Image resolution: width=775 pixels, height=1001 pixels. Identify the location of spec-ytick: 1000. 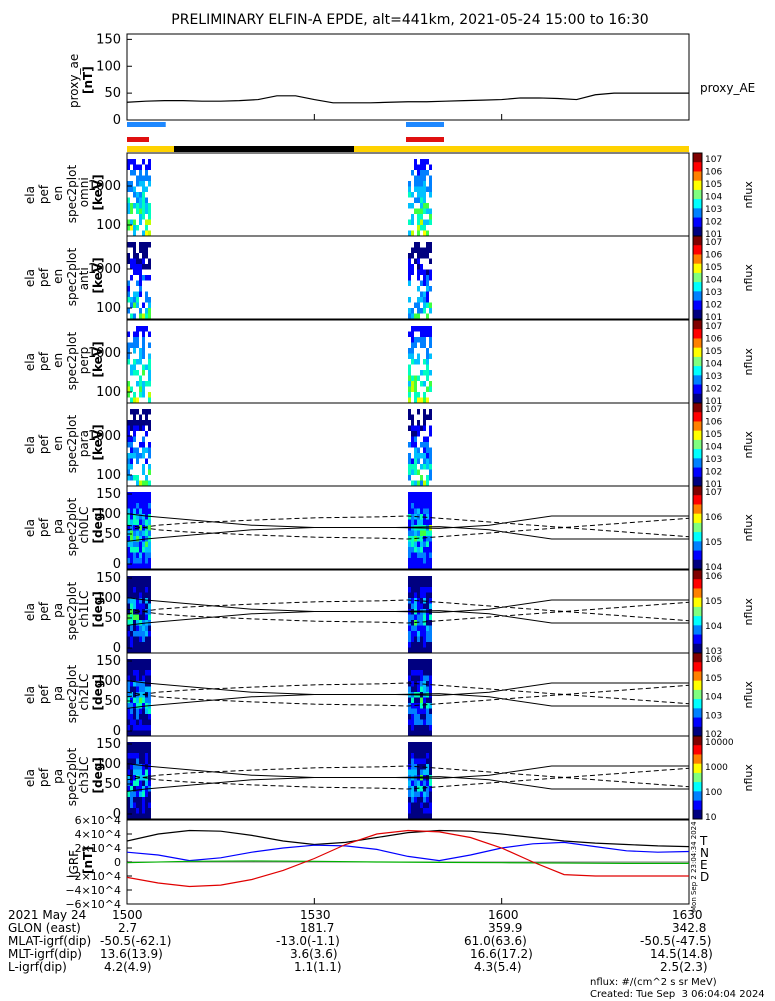
(104, 269).